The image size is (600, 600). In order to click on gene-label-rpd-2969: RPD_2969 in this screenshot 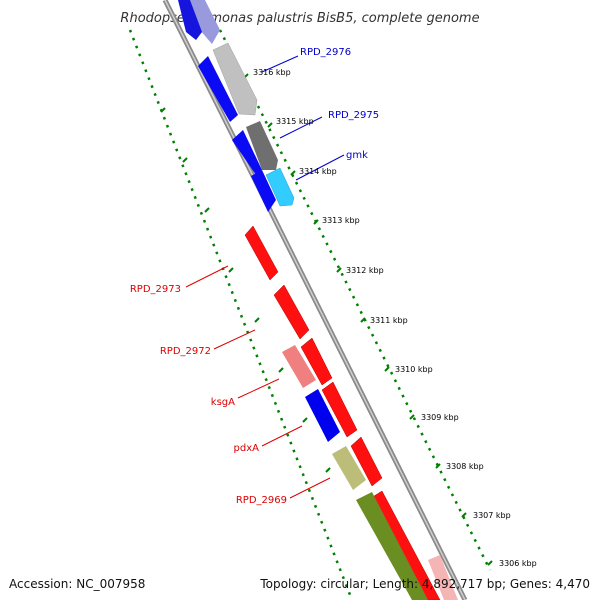, I will do `click(261, 500)`.